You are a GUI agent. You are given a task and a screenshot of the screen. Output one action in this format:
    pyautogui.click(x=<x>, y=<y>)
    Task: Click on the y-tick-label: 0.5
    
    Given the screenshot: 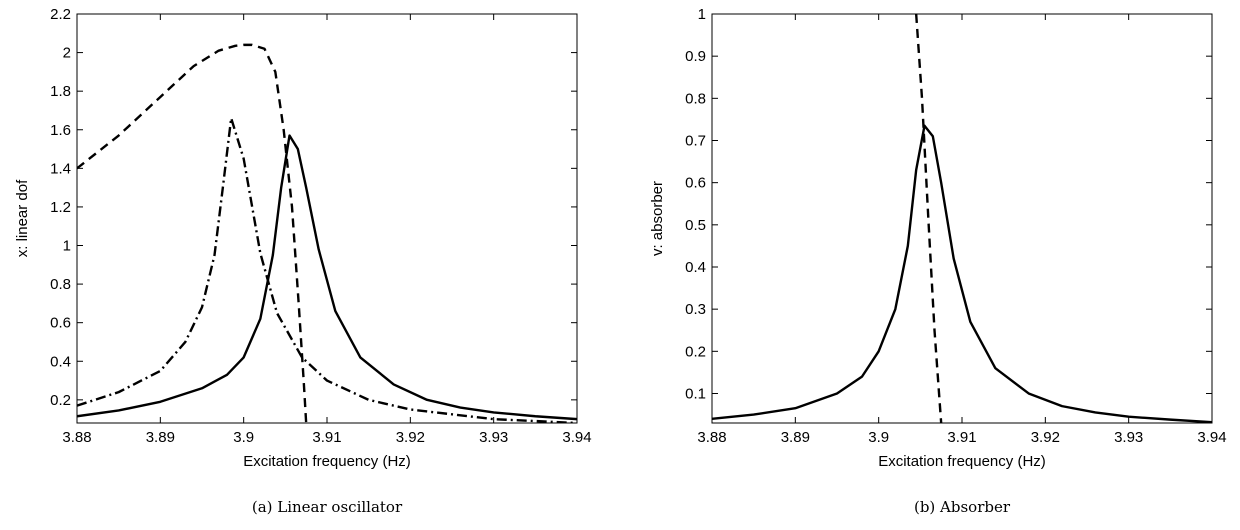 What is the action you would take?
    pyautogui.click(x=695, y=225)
    